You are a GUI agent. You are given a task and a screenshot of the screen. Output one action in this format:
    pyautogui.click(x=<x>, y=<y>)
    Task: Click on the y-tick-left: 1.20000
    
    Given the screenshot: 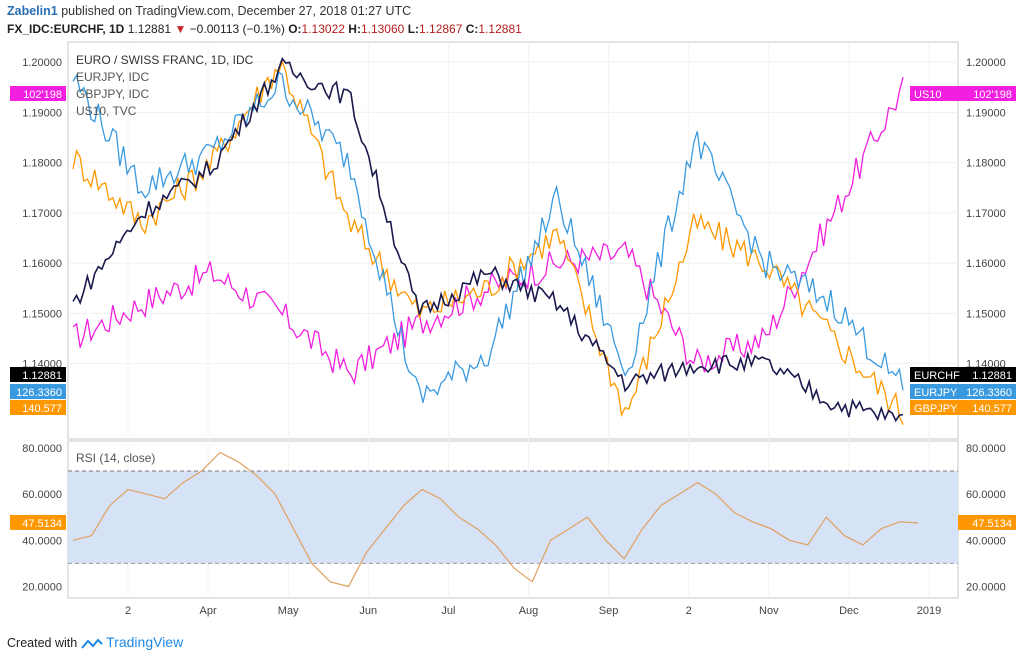 What is the action you would take?
    pyautogui.click(x=42, y=63)
    